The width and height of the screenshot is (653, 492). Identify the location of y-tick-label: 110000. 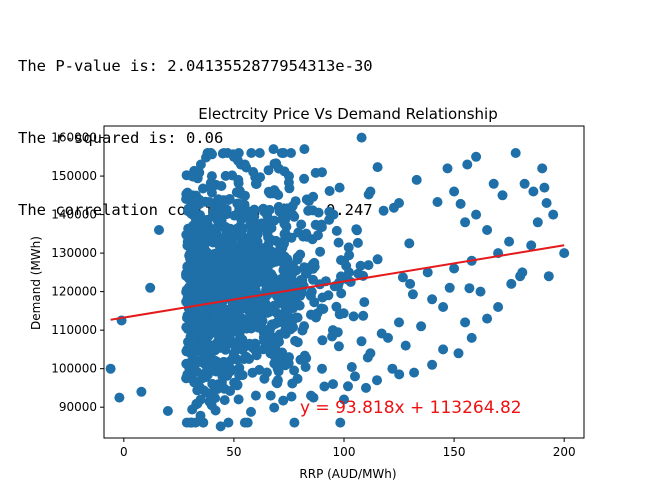
(74, 330).